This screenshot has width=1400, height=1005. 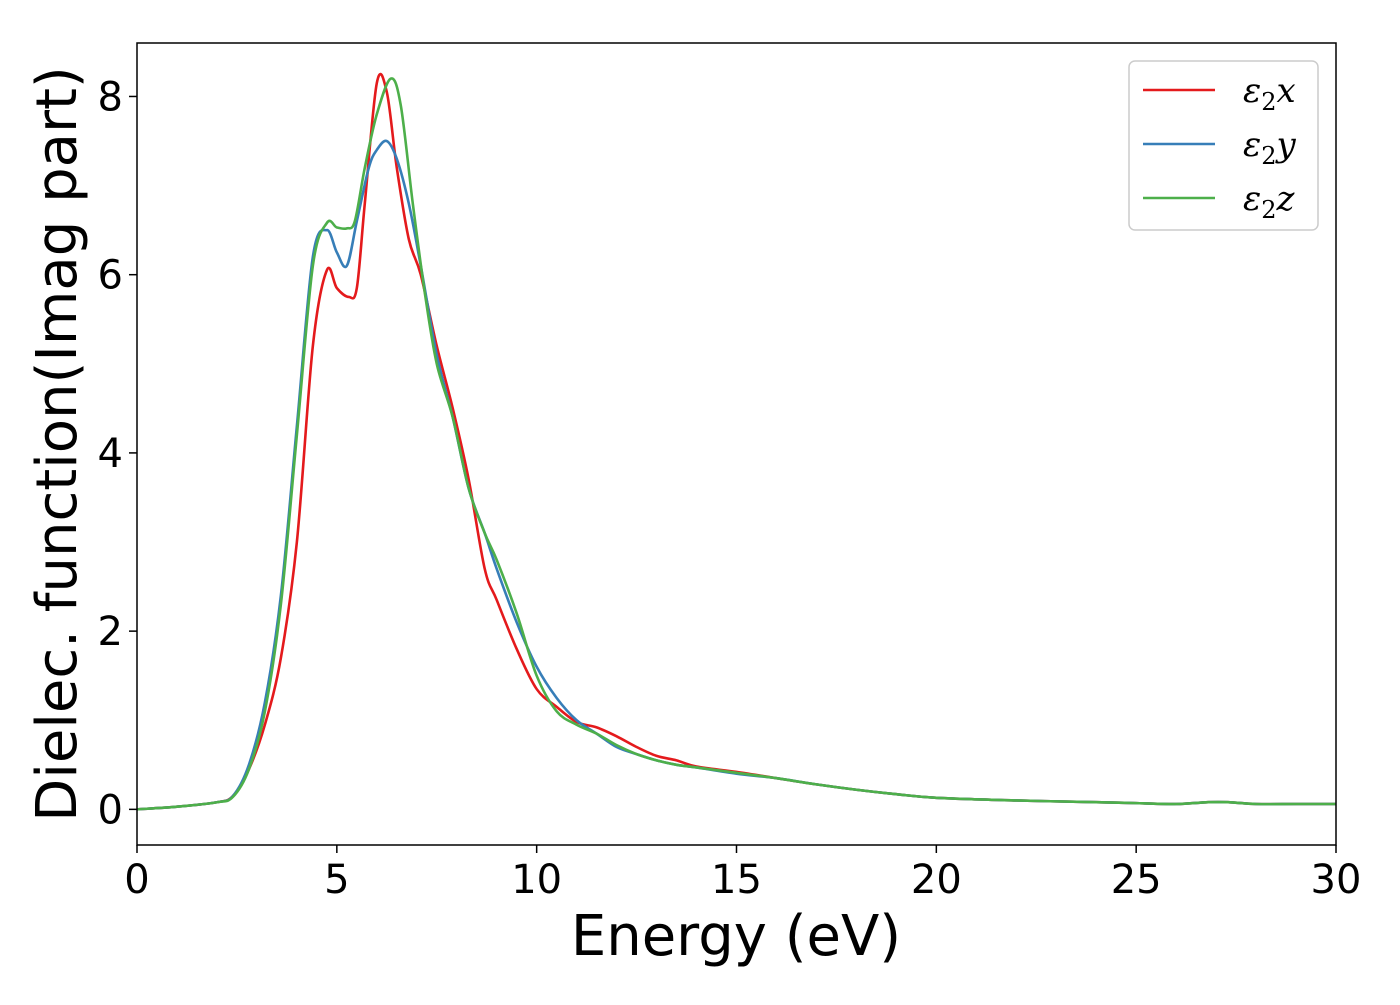 I want to click on y-axis: 0 2 4 6 8, so click(x=117, y=453).